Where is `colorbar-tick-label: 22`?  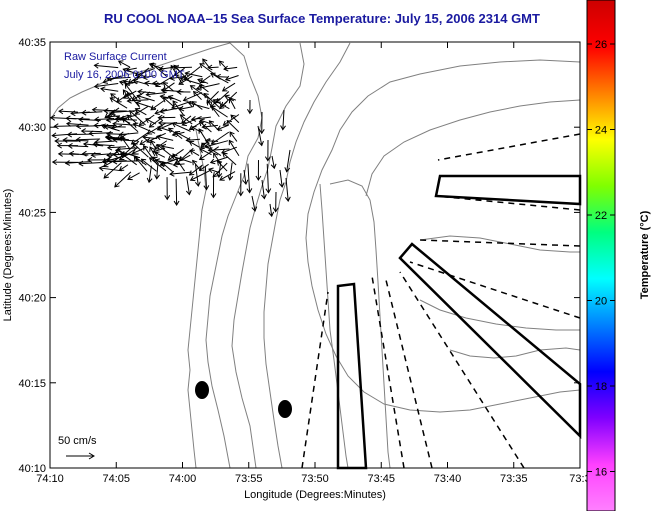
colorbar-tick-label: 22 is located at coordinates (601, 216).